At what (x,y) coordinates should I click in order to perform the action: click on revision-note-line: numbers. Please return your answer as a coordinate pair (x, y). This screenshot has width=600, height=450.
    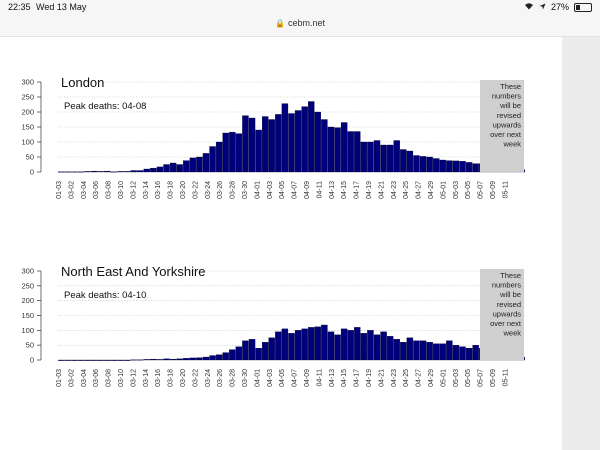
    Looking at the image, I should click on (506, 285).